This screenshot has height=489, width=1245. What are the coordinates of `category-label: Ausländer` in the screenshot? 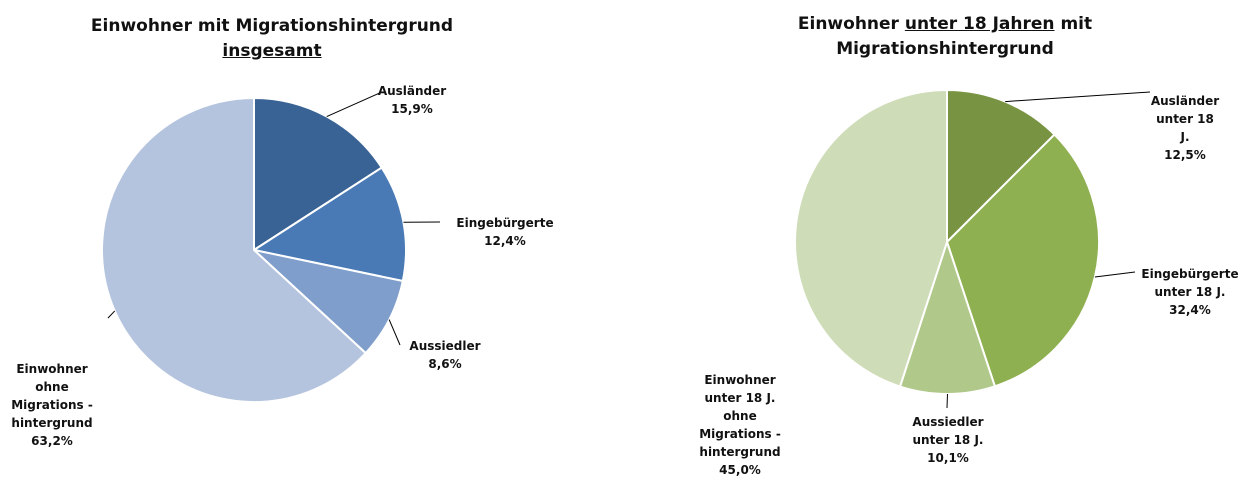 It's located at (412, 91).